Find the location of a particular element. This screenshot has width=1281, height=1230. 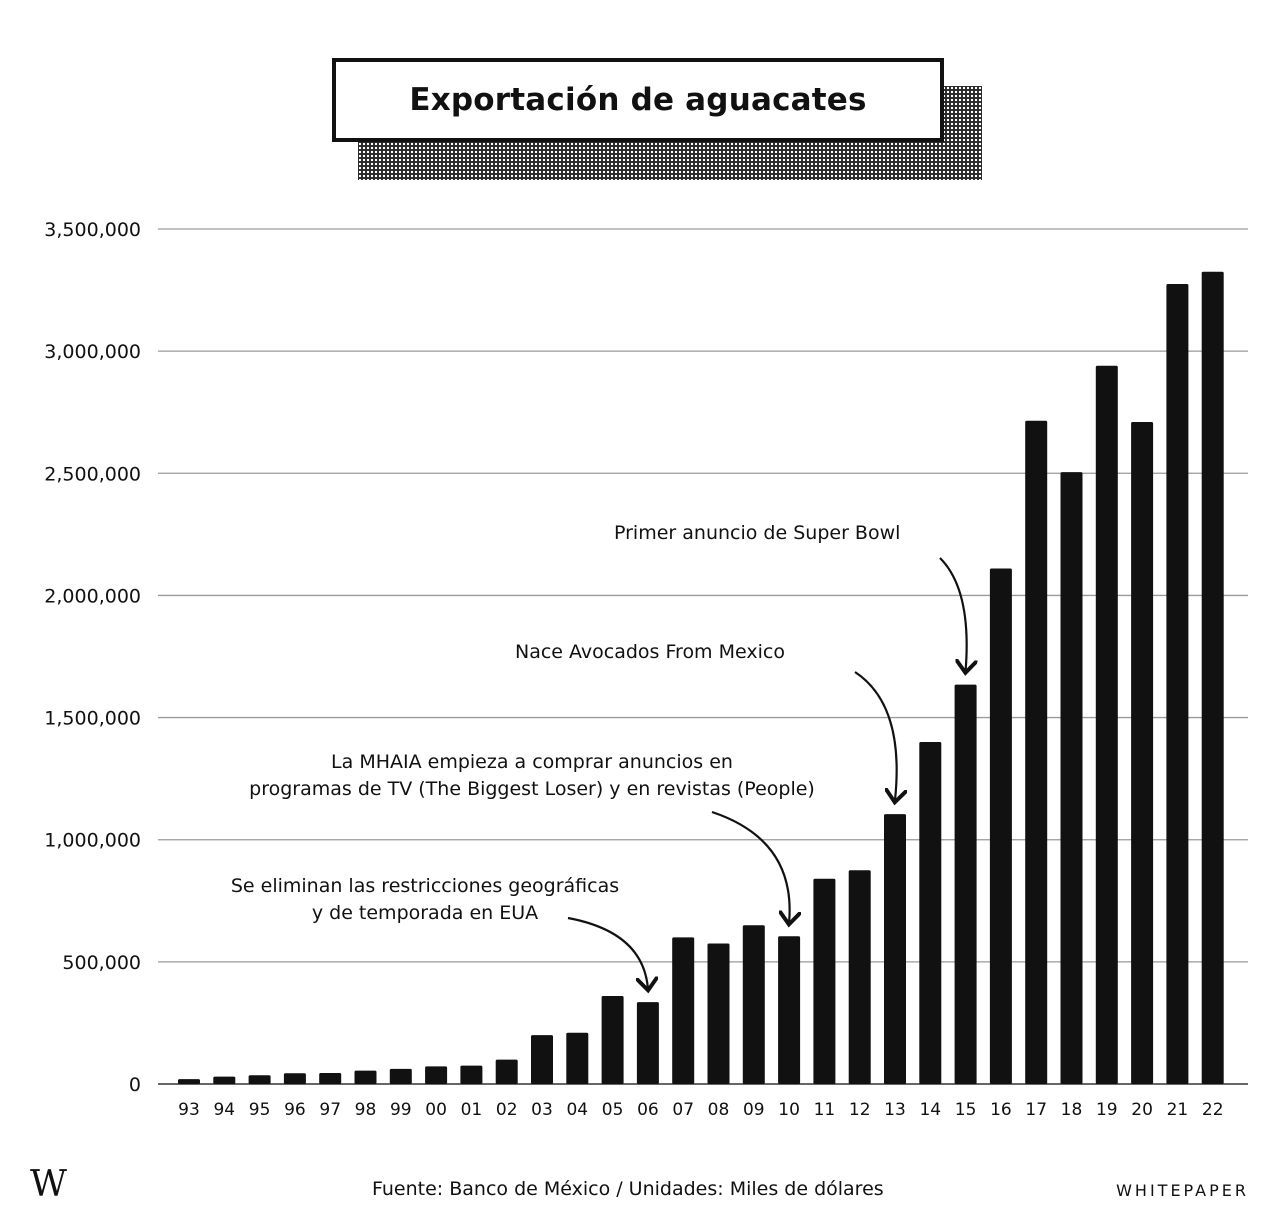

annotation-avocados-from-mexico: Nace Avocados From Mexico is located at coordinates (650, 652).